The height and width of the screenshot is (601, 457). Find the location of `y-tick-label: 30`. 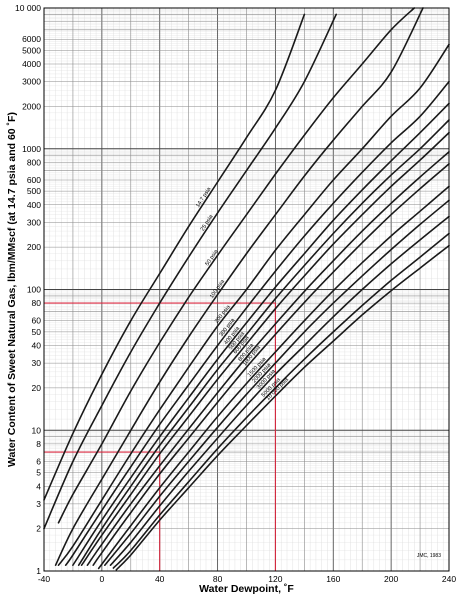

y-tick-label: 30 is located at coordinates (37, 363).